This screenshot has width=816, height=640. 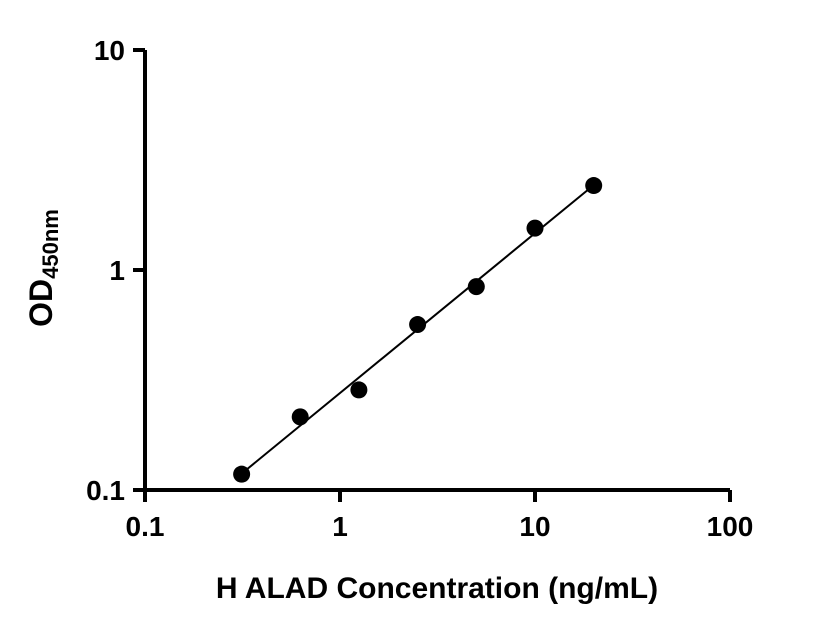 What do you see at coordinates (109, 50) in the screenshot?
I see `y-tick-label: 10` at bounding box center [109, 50].